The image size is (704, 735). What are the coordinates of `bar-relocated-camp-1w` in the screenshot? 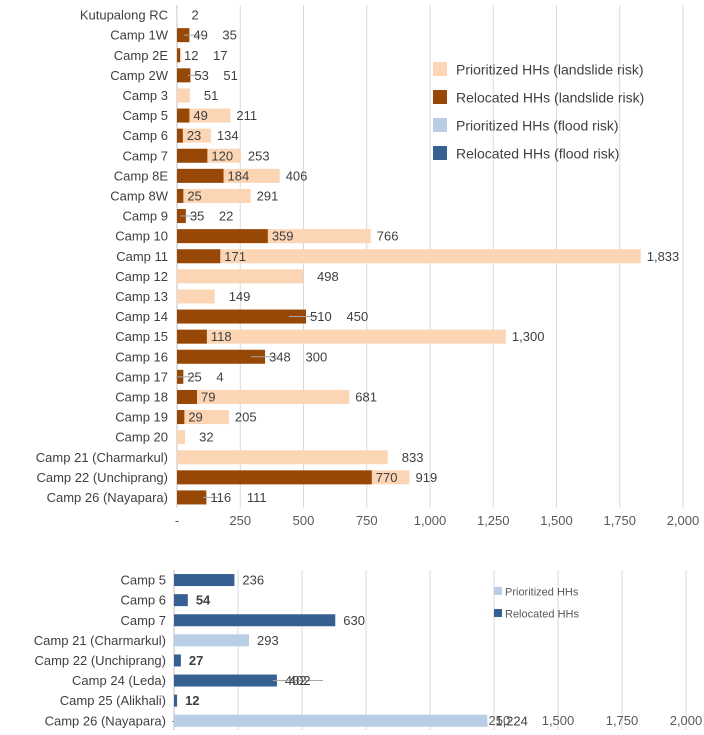 It's located at (183, 35).